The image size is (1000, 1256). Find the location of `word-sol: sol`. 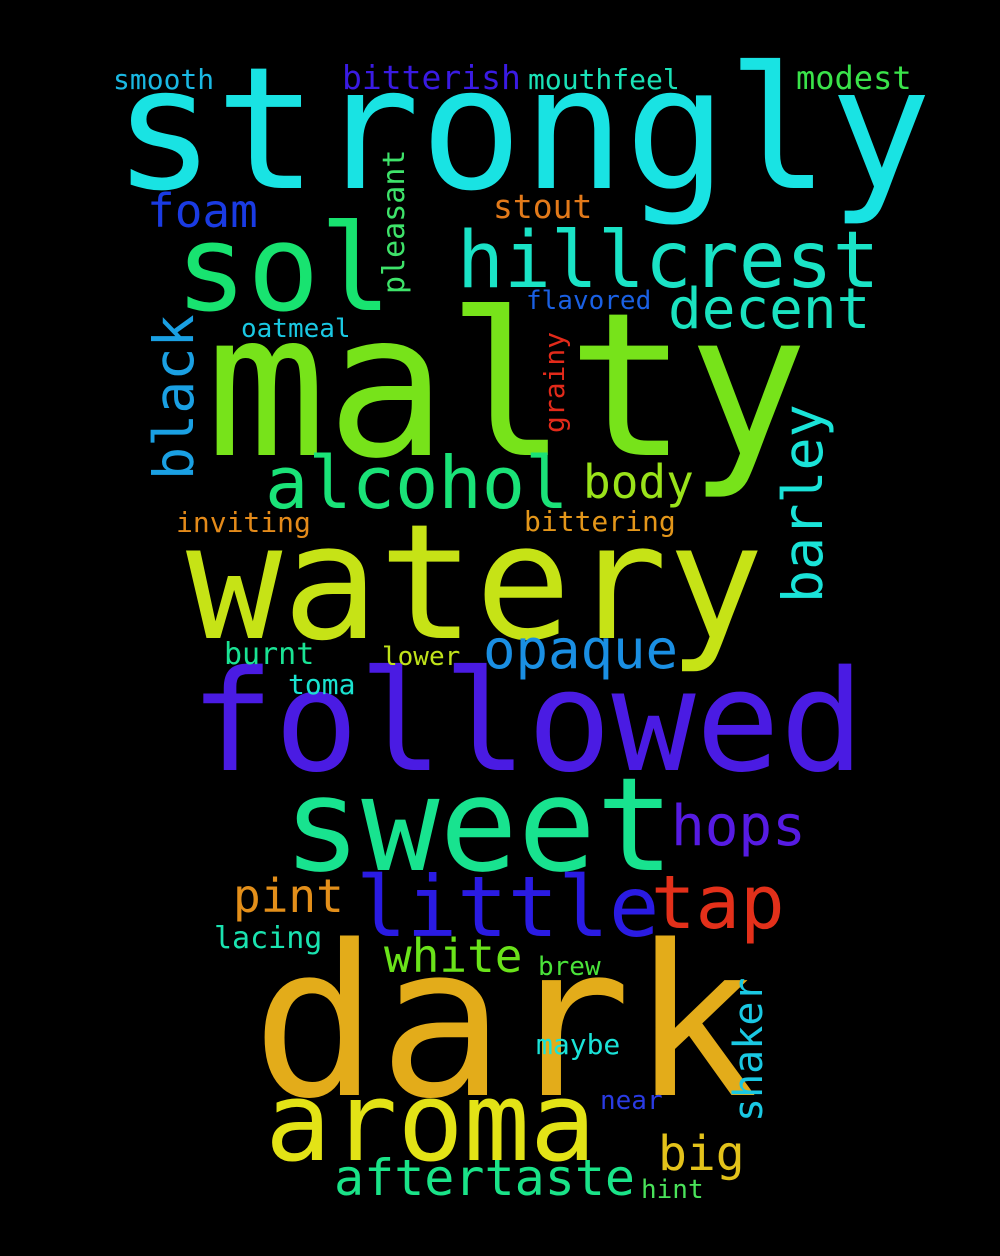

word-sol: sol is located at coordinates (283, 269).